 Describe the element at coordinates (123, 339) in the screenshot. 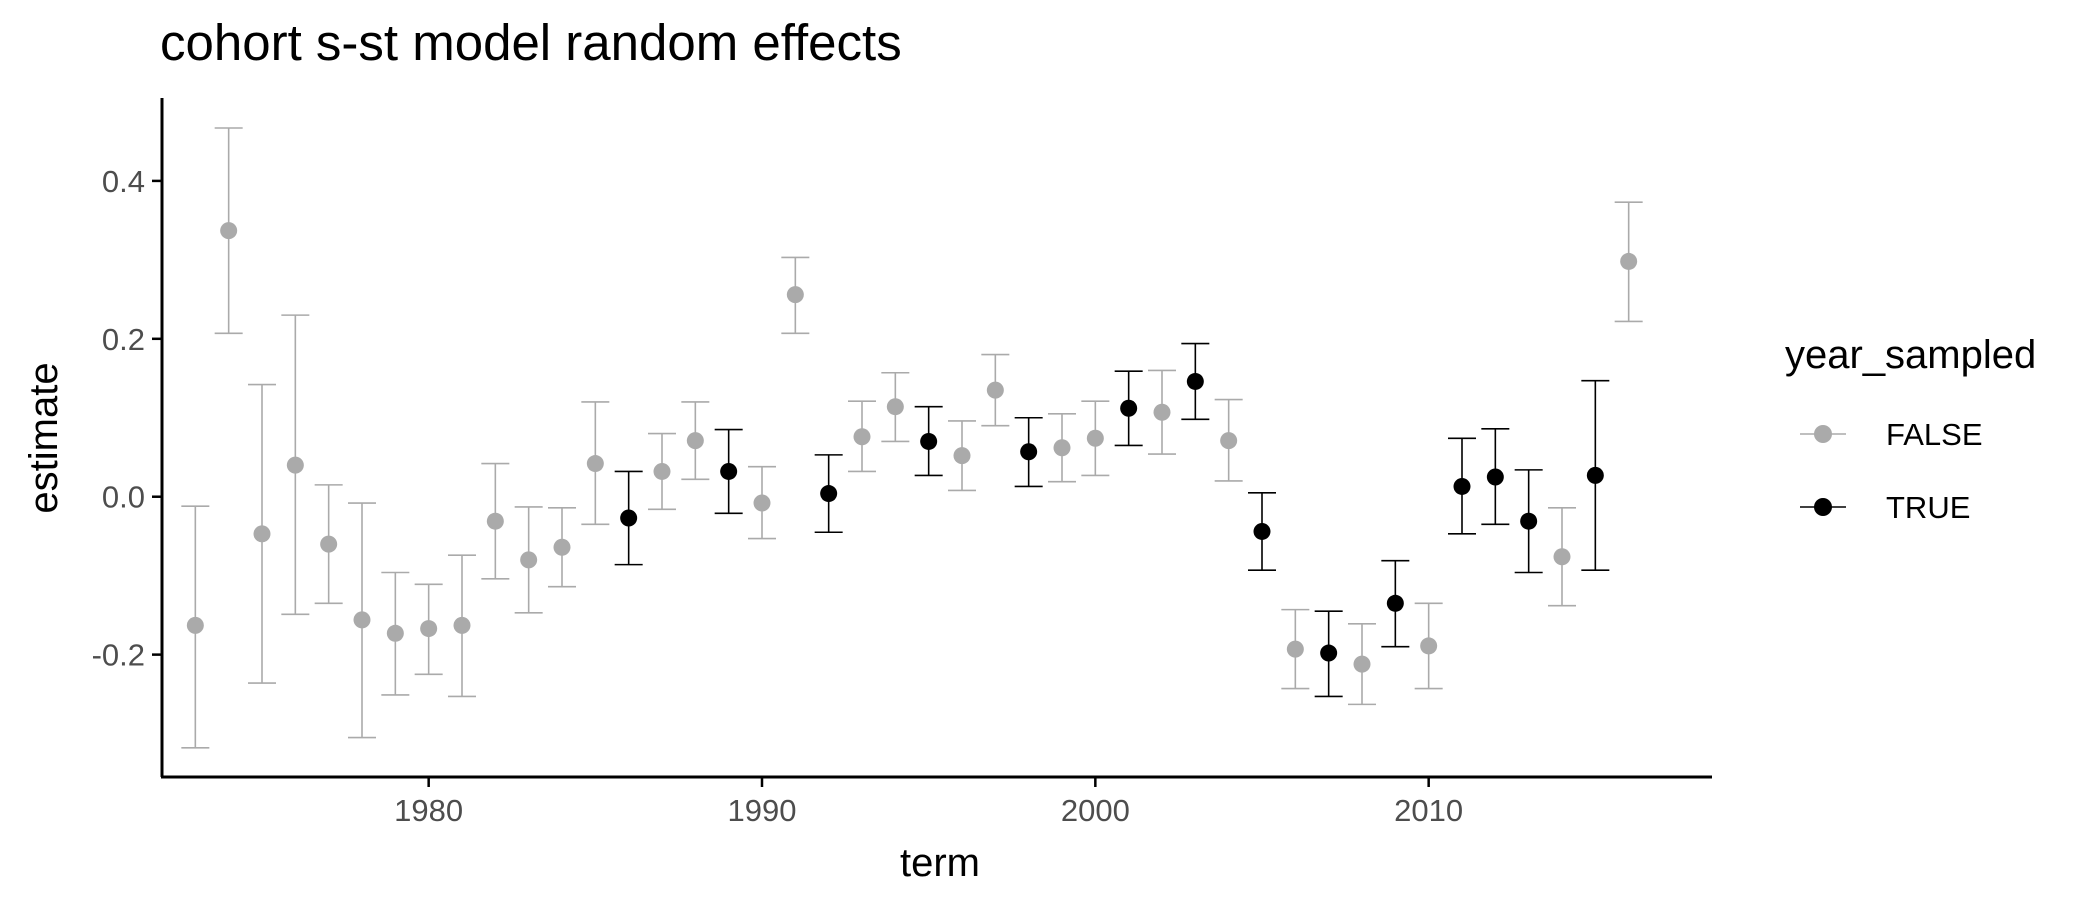

I see `y-tick-label: 0.2` at that location.